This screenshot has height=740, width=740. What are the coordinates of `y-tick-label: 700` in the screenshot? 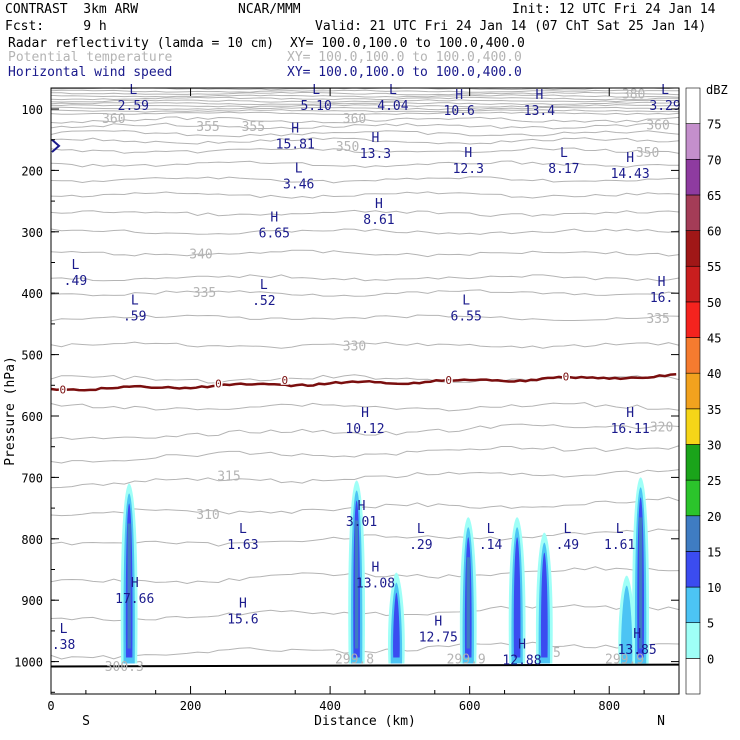 It's located at (32, 478).